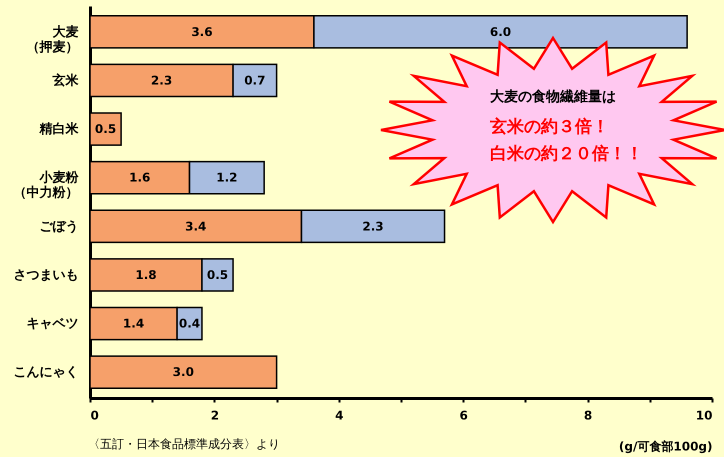 This screenshot has width=724, height=457. What do you see at coordinates (189, 323) in the screenshot?
I see `data-label: 0.4` at bounding box center [189, 323].